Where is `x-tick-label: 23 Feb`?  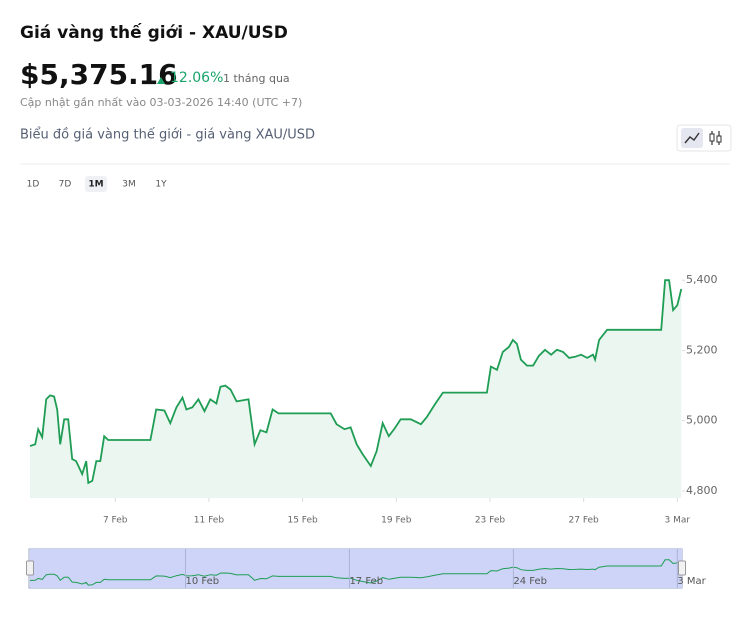 x-tick-label: 23 Feb is located at coordinates (490, 521).